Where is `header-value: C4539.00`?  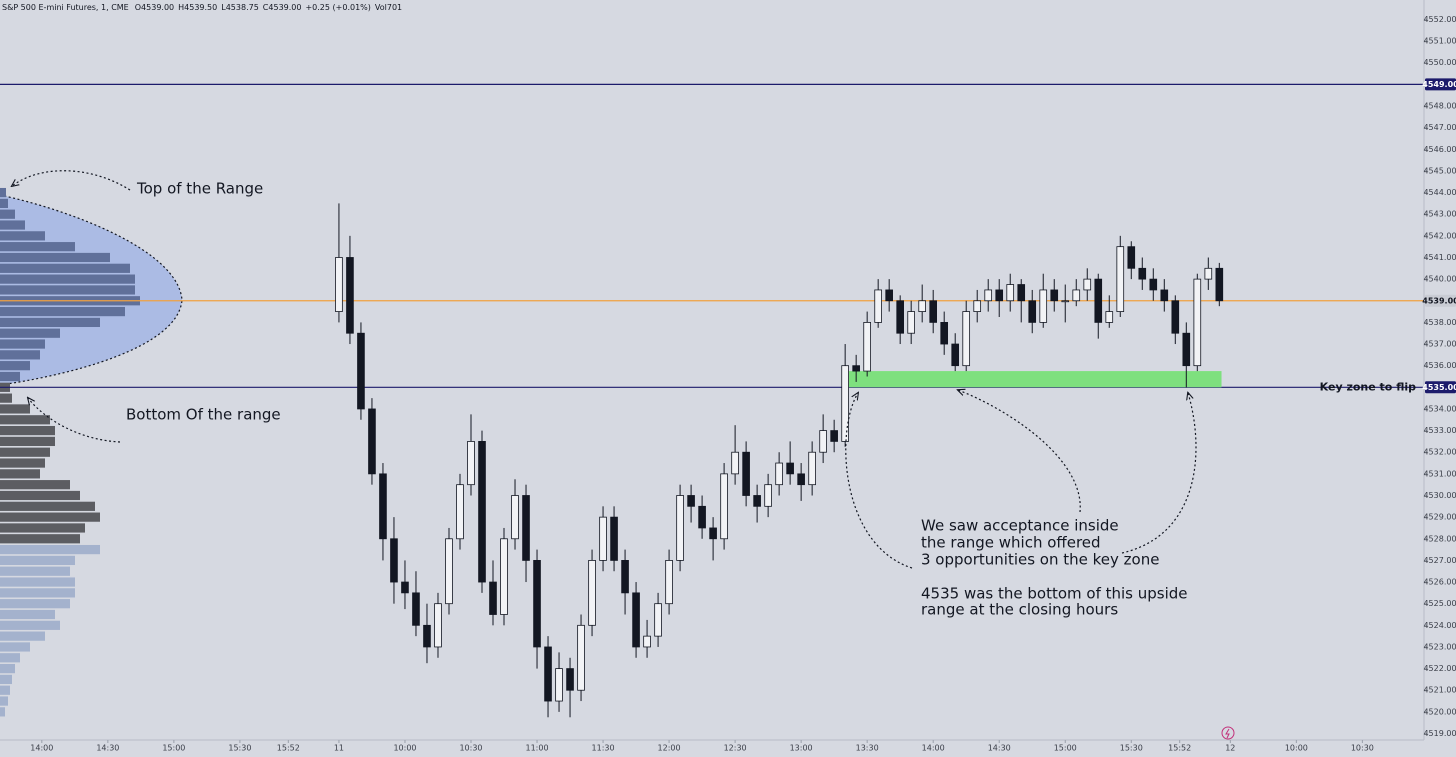
header-value: C4539.00 is located at coordinates (282, 7).